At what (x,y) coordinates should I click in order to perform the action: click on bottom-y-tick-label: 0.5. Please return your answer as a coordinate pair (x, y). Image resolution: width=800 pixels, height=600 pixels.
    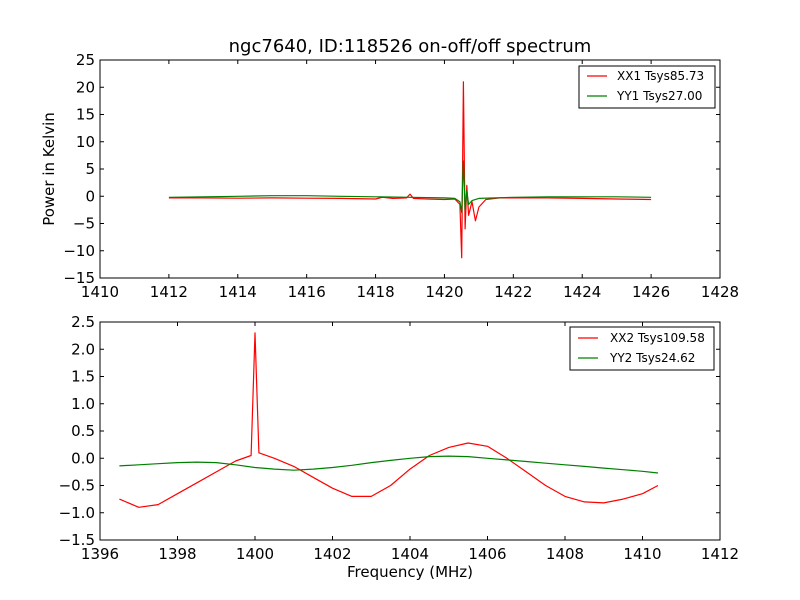
    Looking at the image, I should click on (83, 431).